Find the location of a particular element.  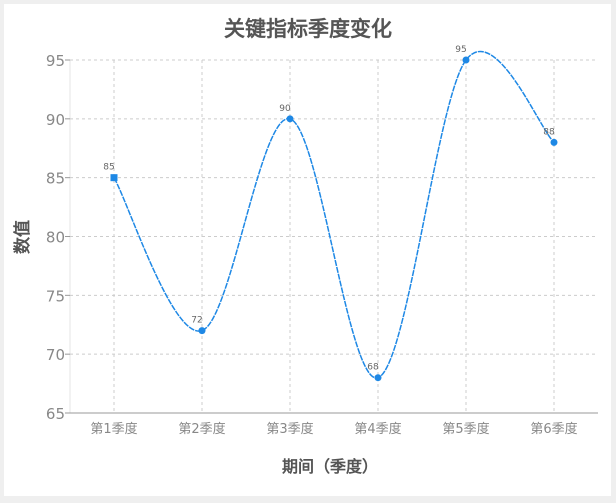

x-tick-label: 第2季度 is located at coordinates (201, 429).